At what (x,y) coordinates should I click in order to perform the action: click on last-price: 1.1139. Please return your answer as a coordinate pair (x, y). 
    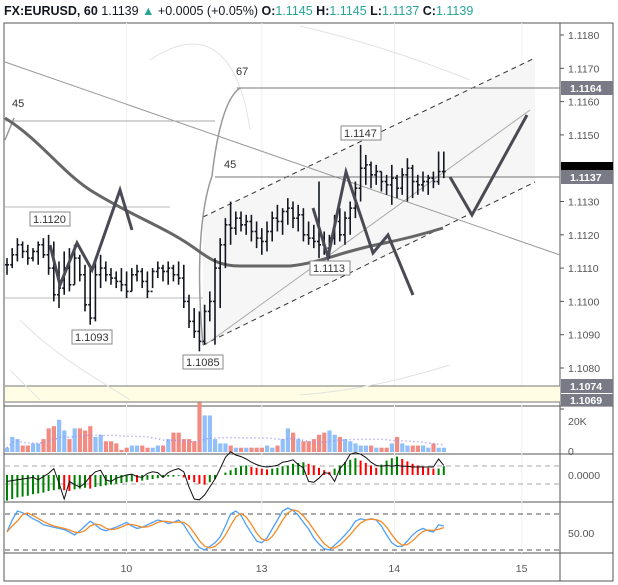
    Looking at the image, I should click on (120, 11).